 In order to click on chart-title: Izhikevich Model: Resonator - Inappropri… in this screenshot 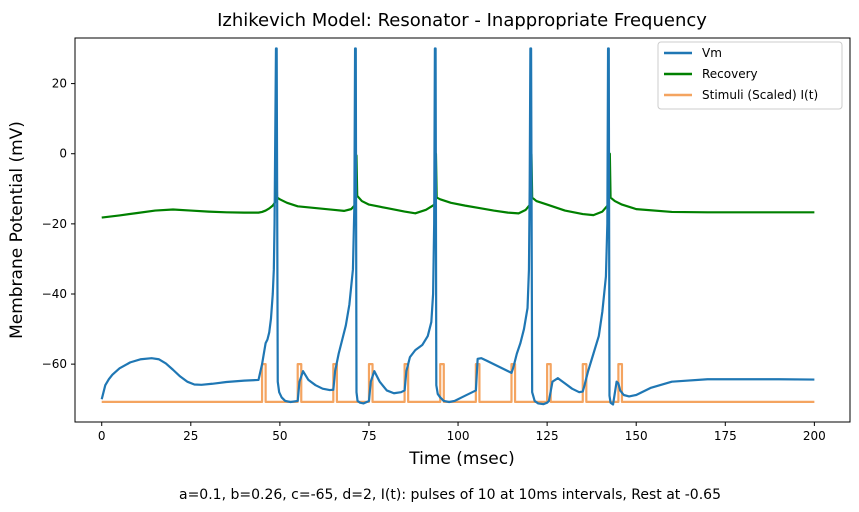, I will do `click(462, 20)`.